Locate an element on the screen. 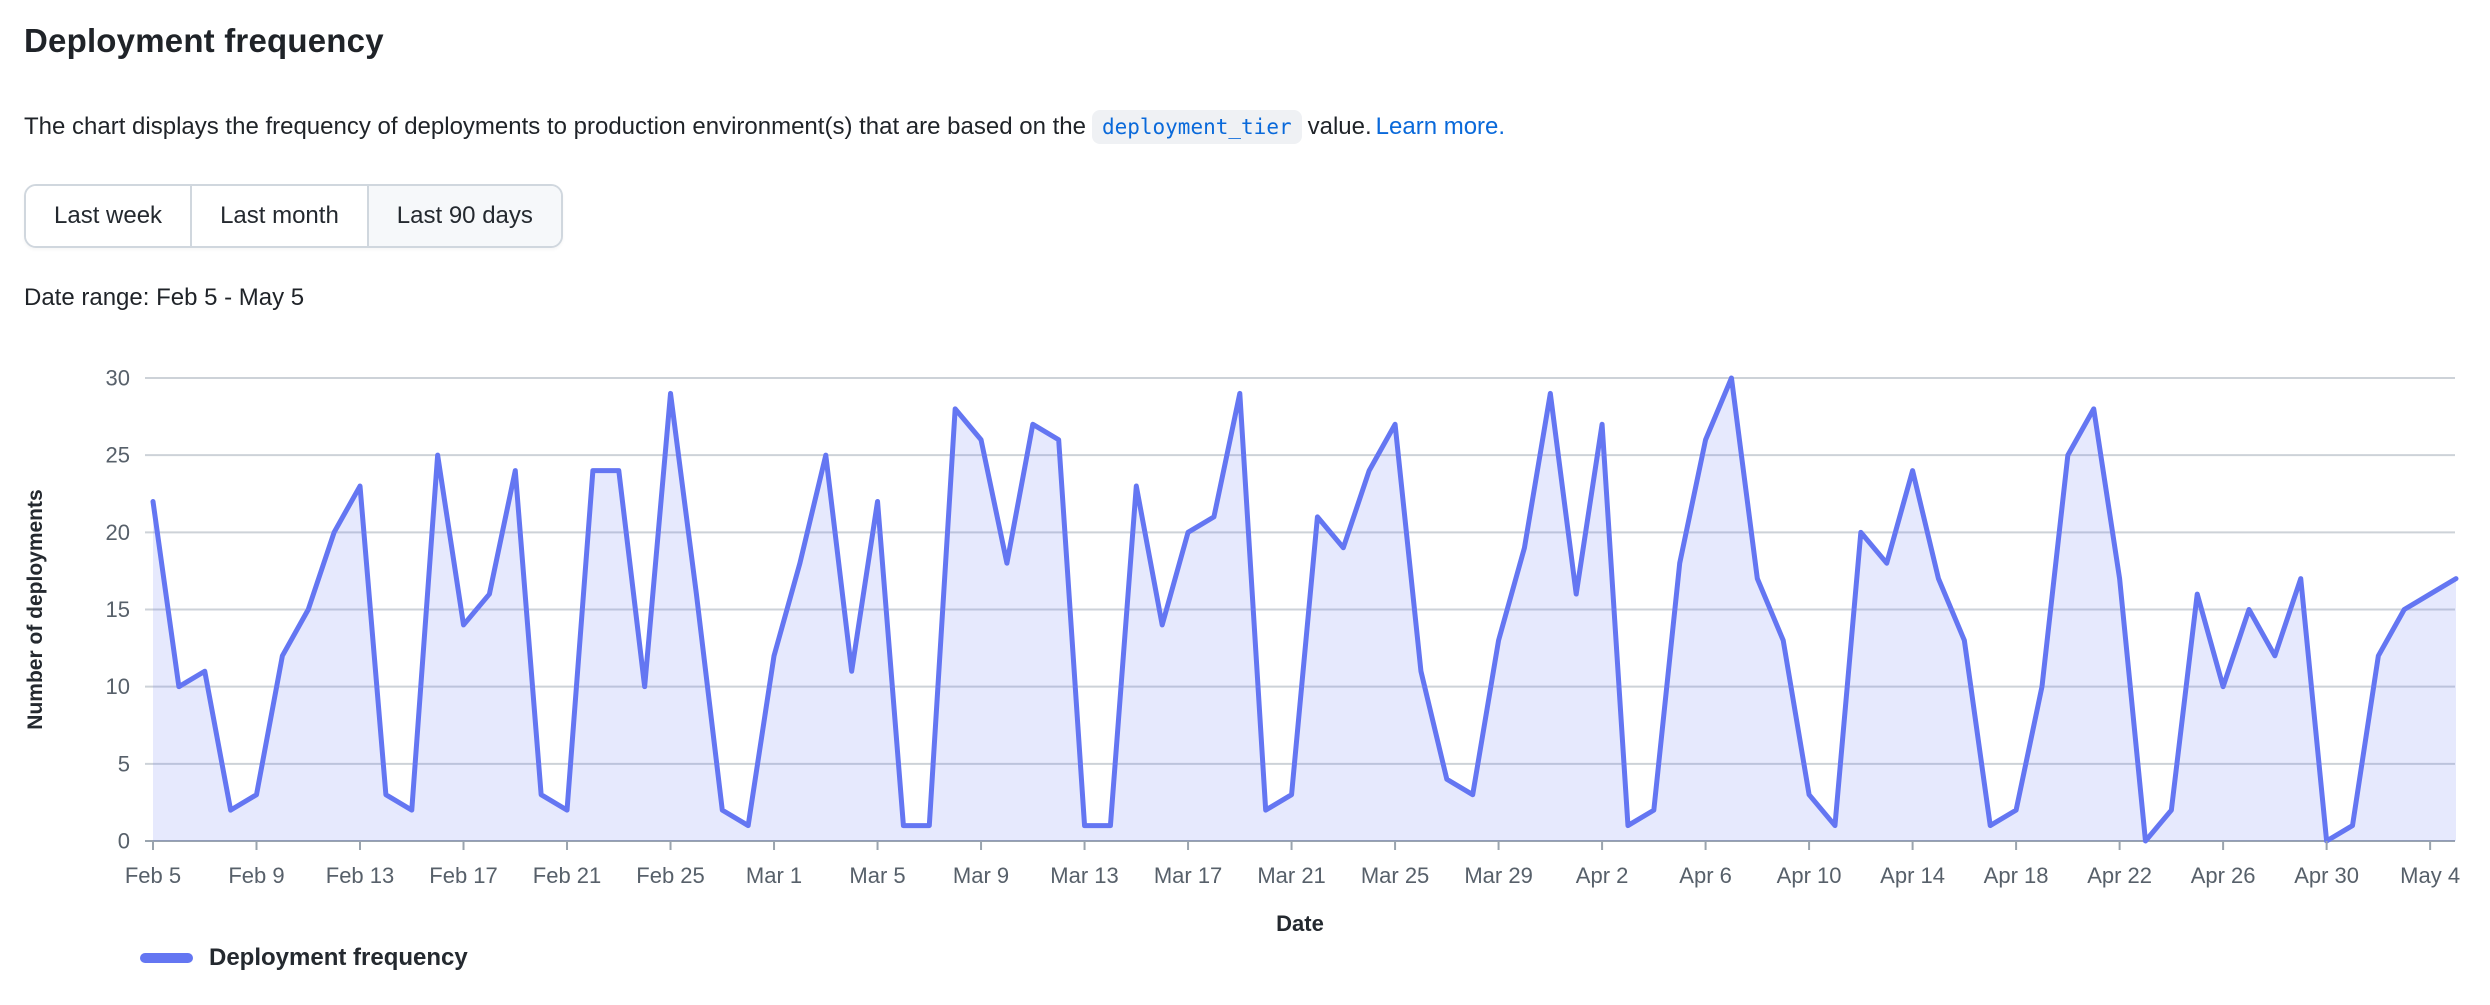 Image resolution: width=2490 pixels, height=1005 pixels. x-tick-label: Feb 13 is located at coordinates (360, 875).